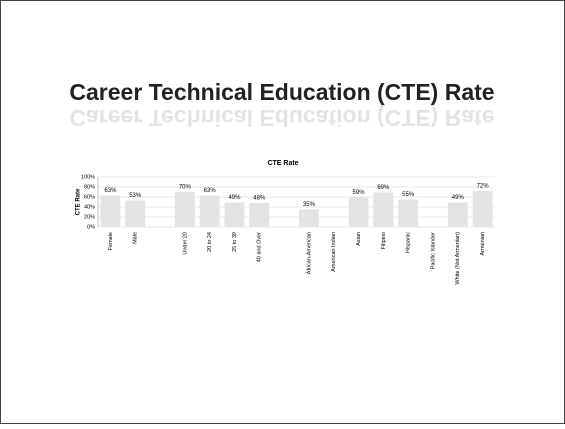  What do you see at coordinates (408, 195) in the screenshot?
I see `value-label: 55%` at bounding box center [408, 195].